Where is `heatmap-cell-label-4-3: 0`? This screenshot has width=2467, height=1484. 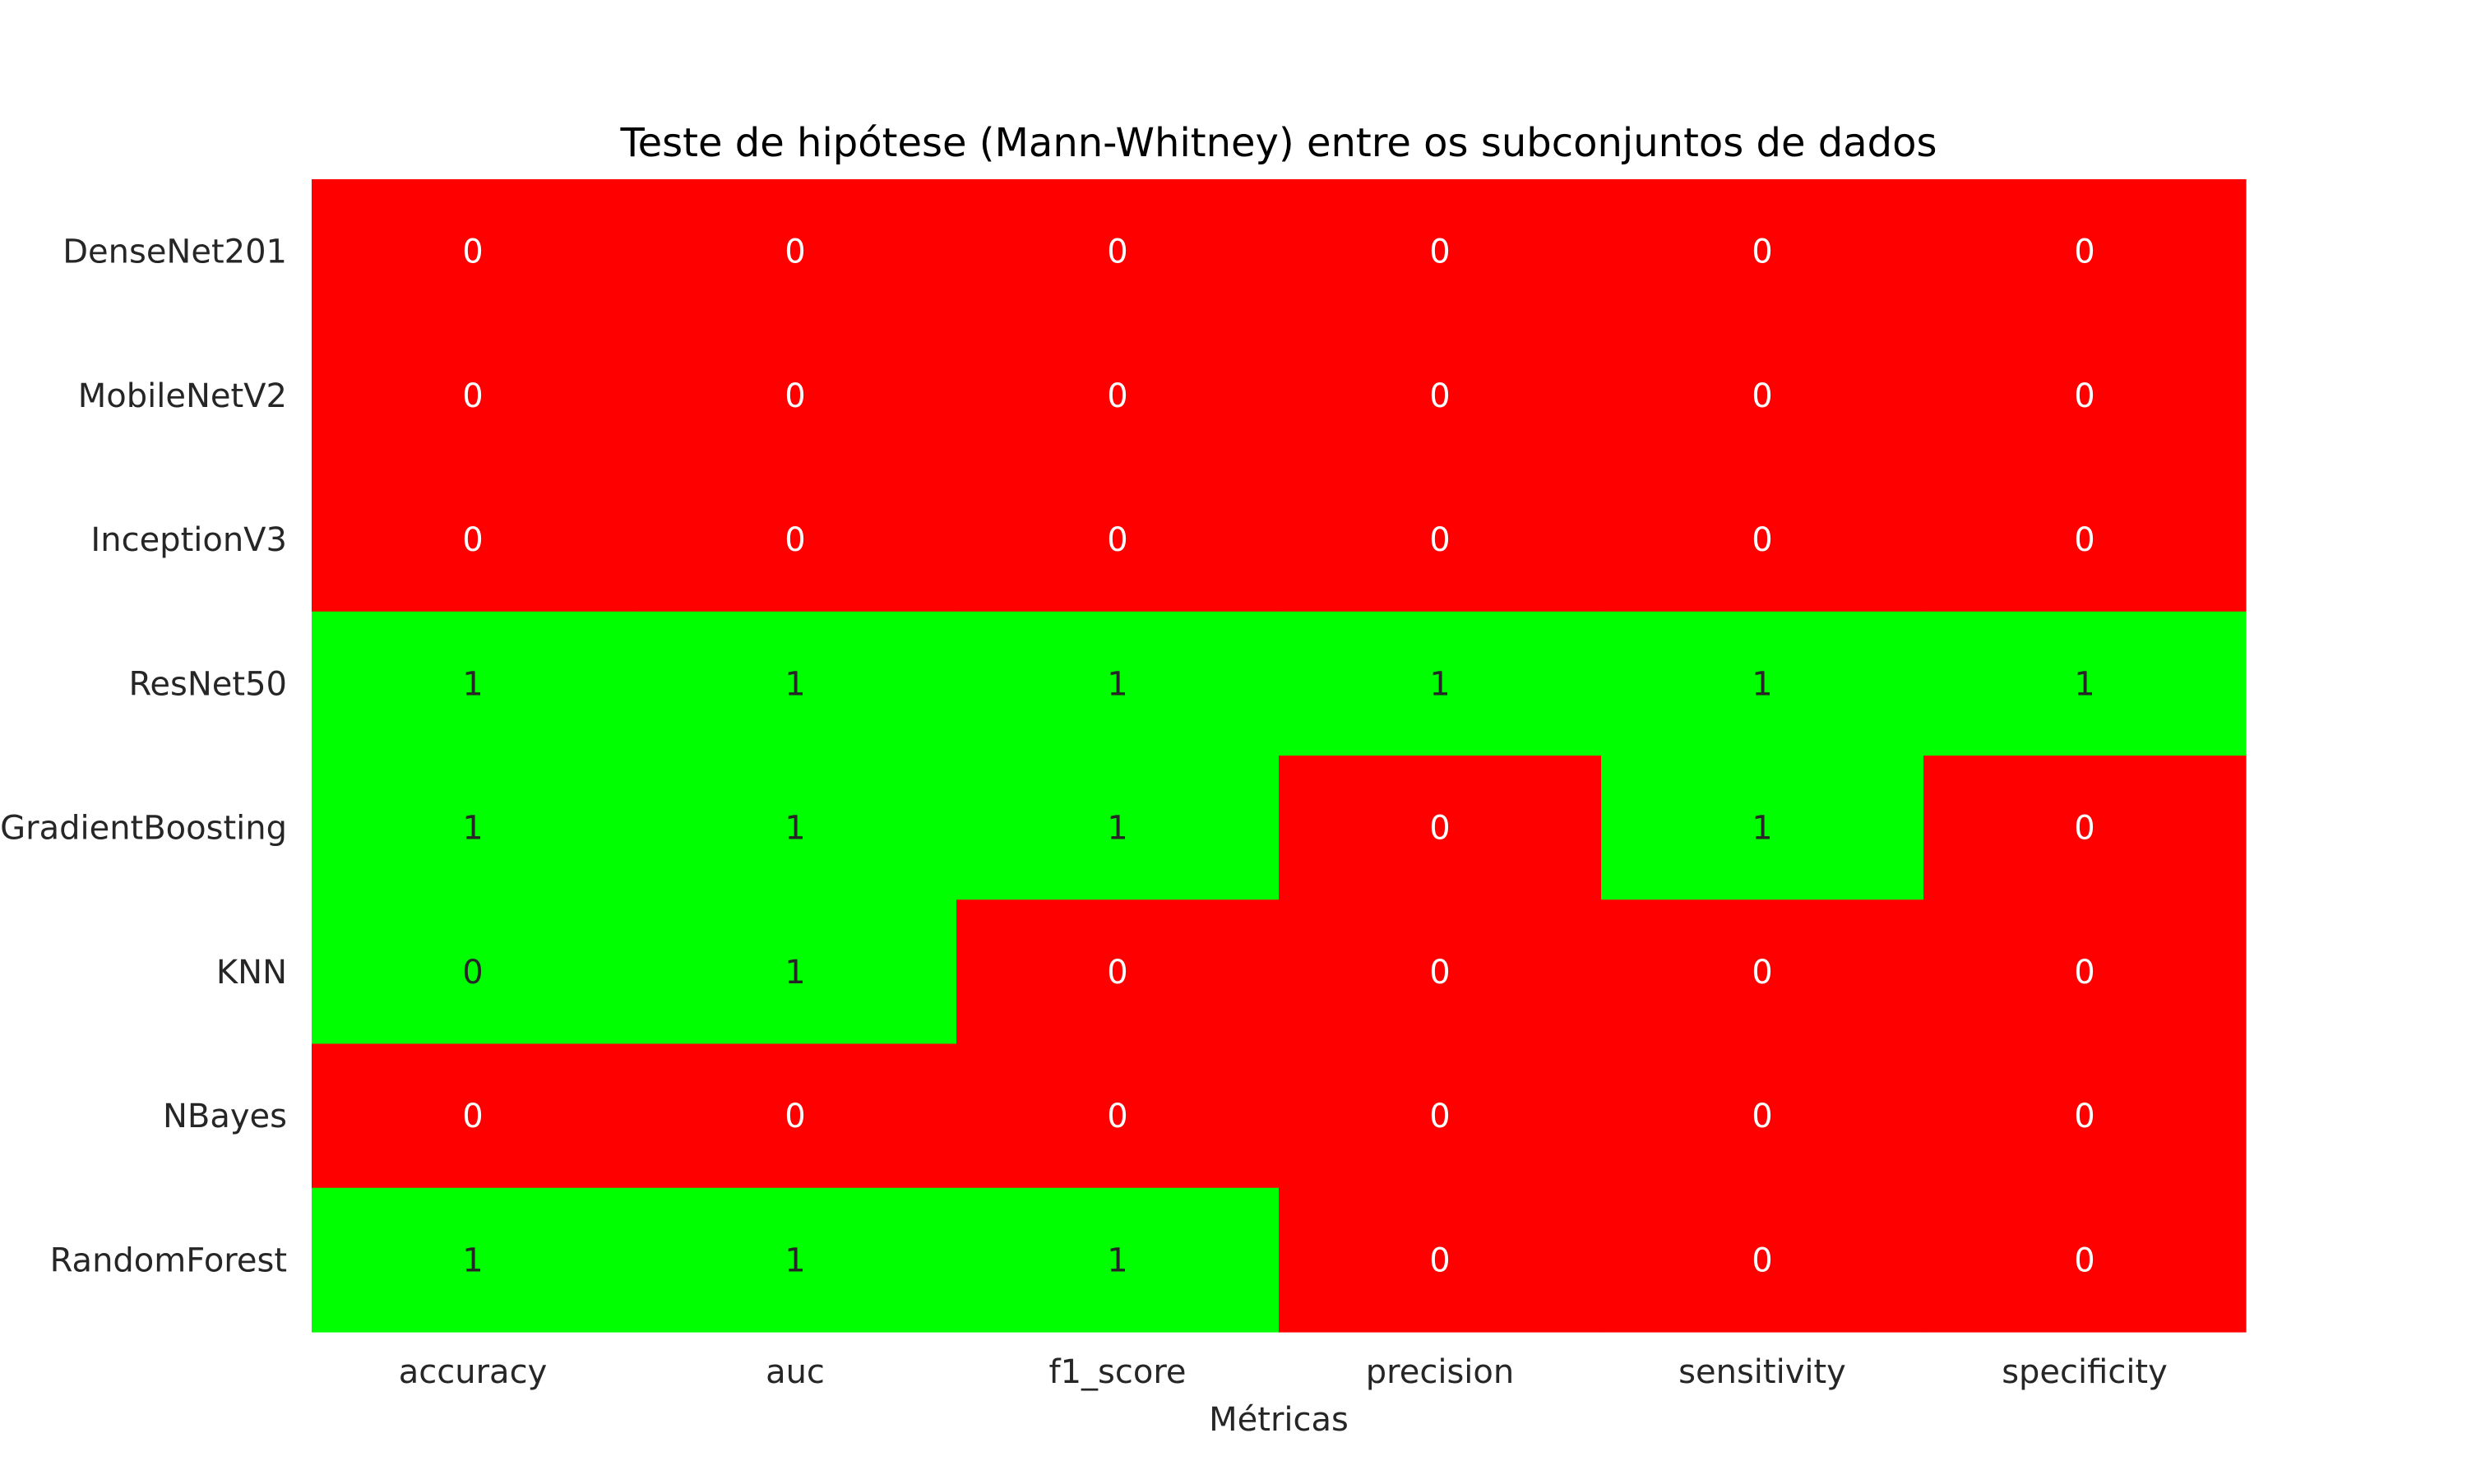
heatmap-cell-label-4-3: 0 is located at coordinates (1439, 829).